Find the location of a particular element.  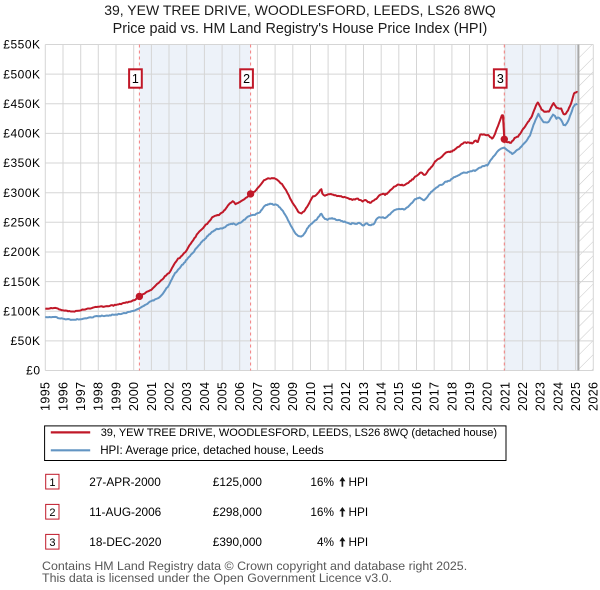

svg-text: 2009 is located at coordinates (293, 396).